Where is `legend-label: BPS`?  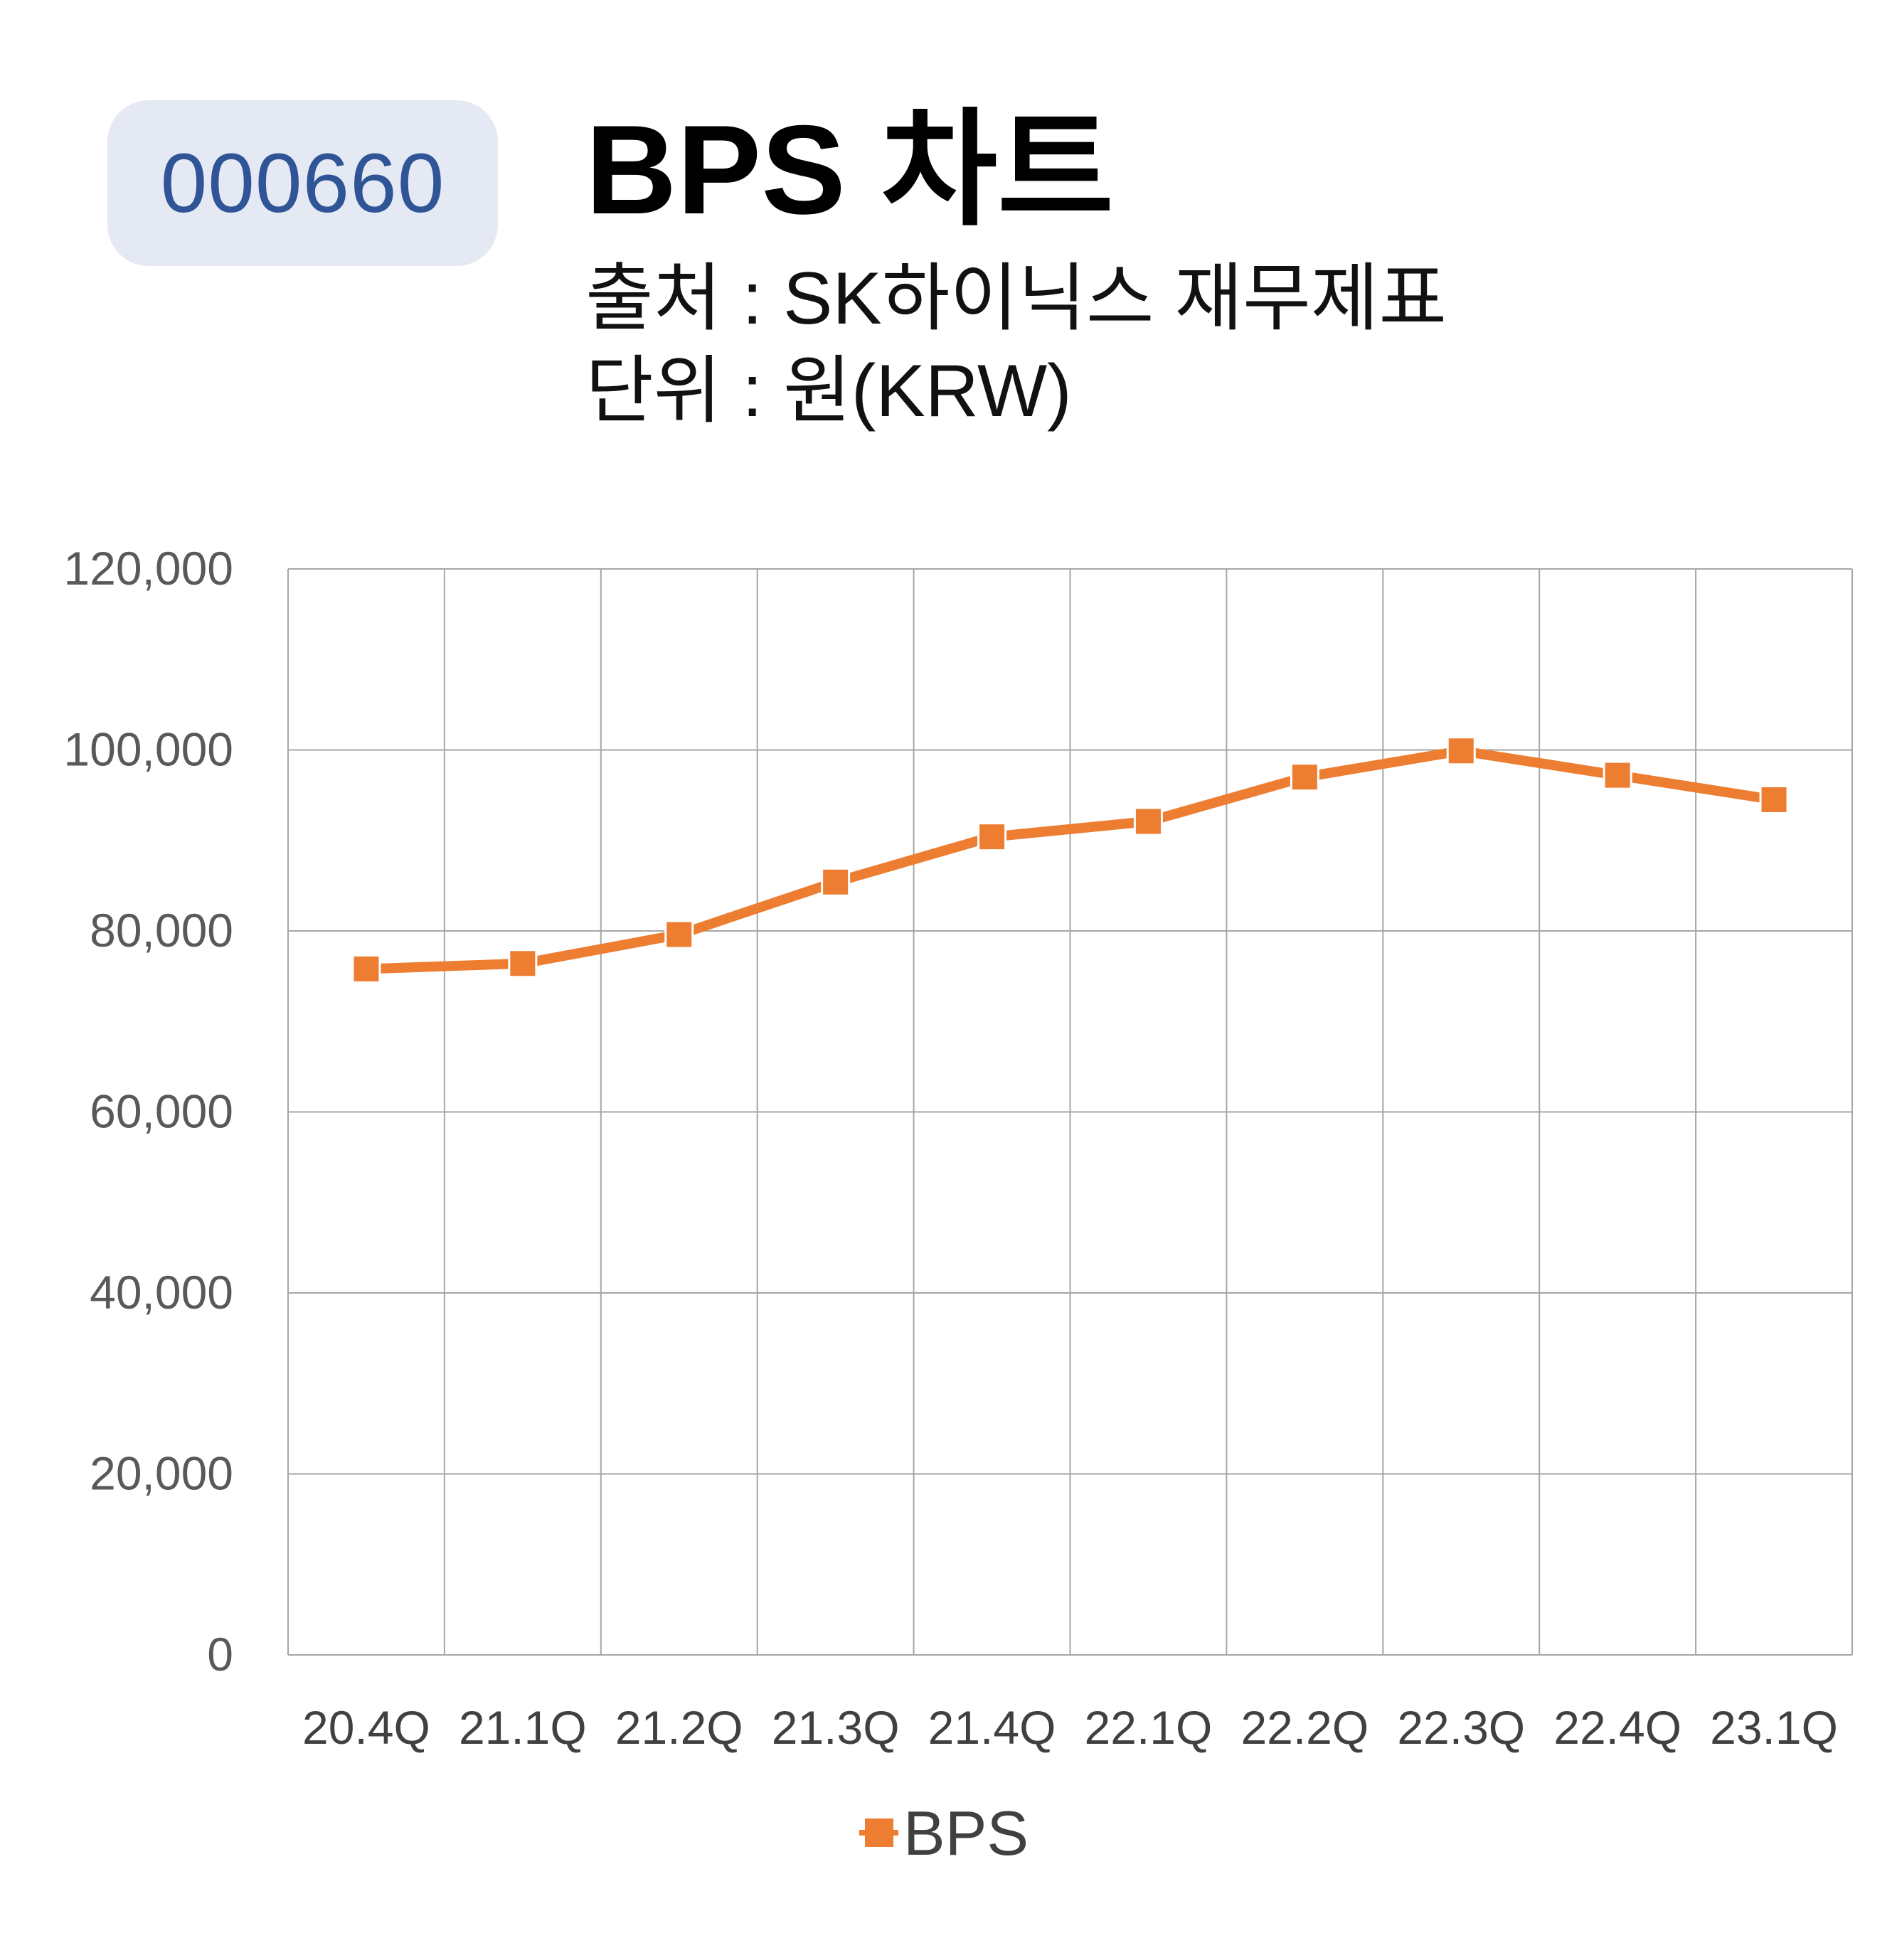 legend-label: BPS is located at coordinates (966, 1833).